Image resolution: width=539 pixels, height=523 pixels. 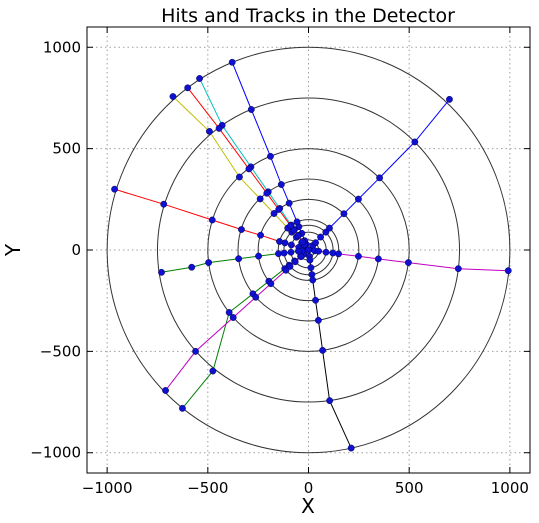 I want to click on y-tick-label: 0, so click(x=76, y=250).